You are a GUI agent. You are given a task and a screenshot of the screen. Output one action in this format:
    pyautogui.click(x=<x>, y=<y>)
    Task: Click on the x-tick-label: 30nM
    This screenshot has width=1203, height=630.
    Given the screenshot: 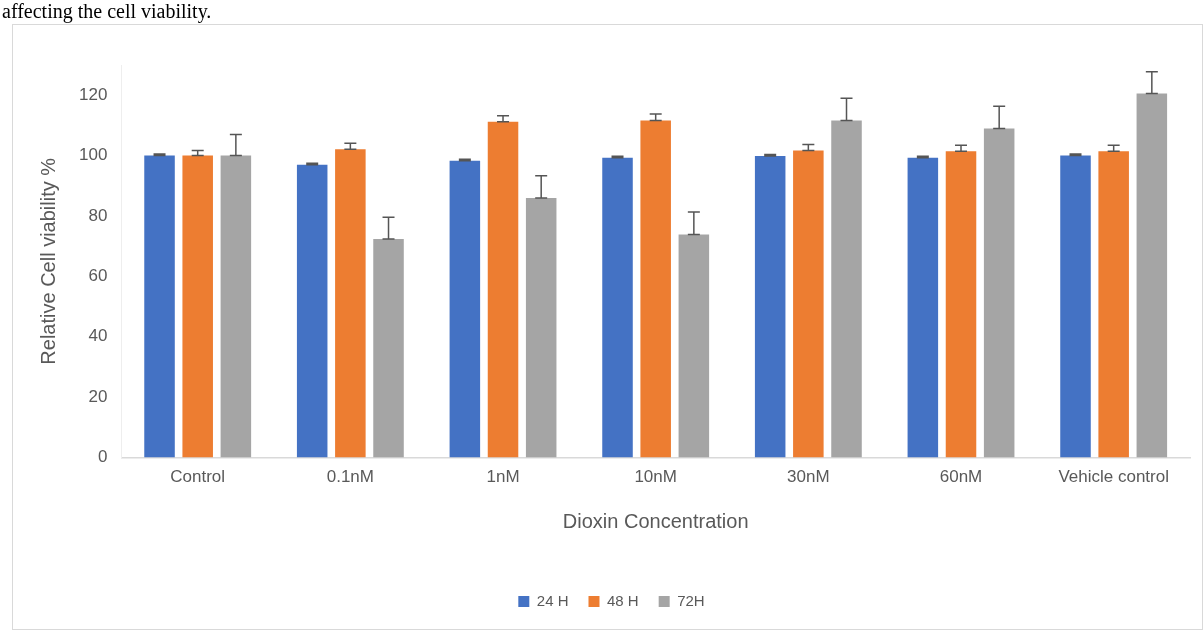 What is the action you would take?
    pyautogui.click(x=808, y=477)
    